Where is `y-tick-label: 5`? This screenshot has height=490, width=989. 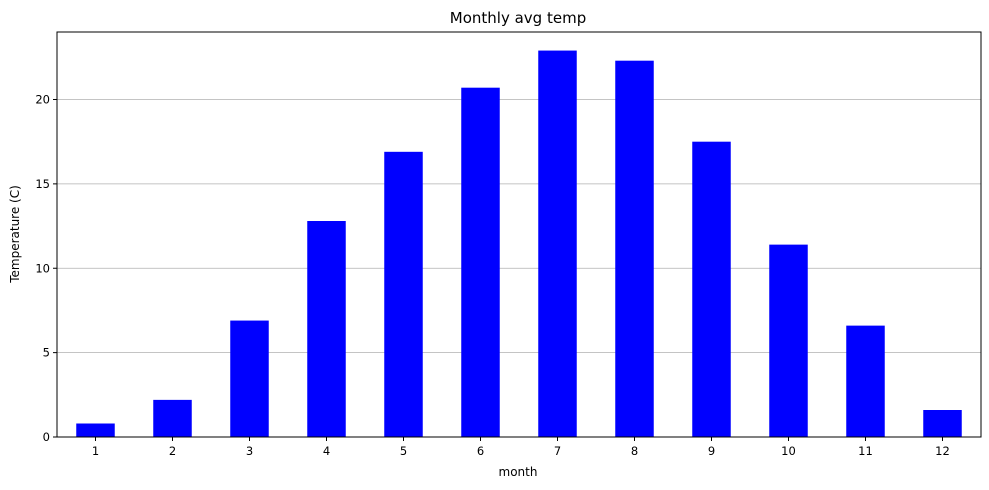 y-tick-label: 5 is located at coordinates (46, 353).